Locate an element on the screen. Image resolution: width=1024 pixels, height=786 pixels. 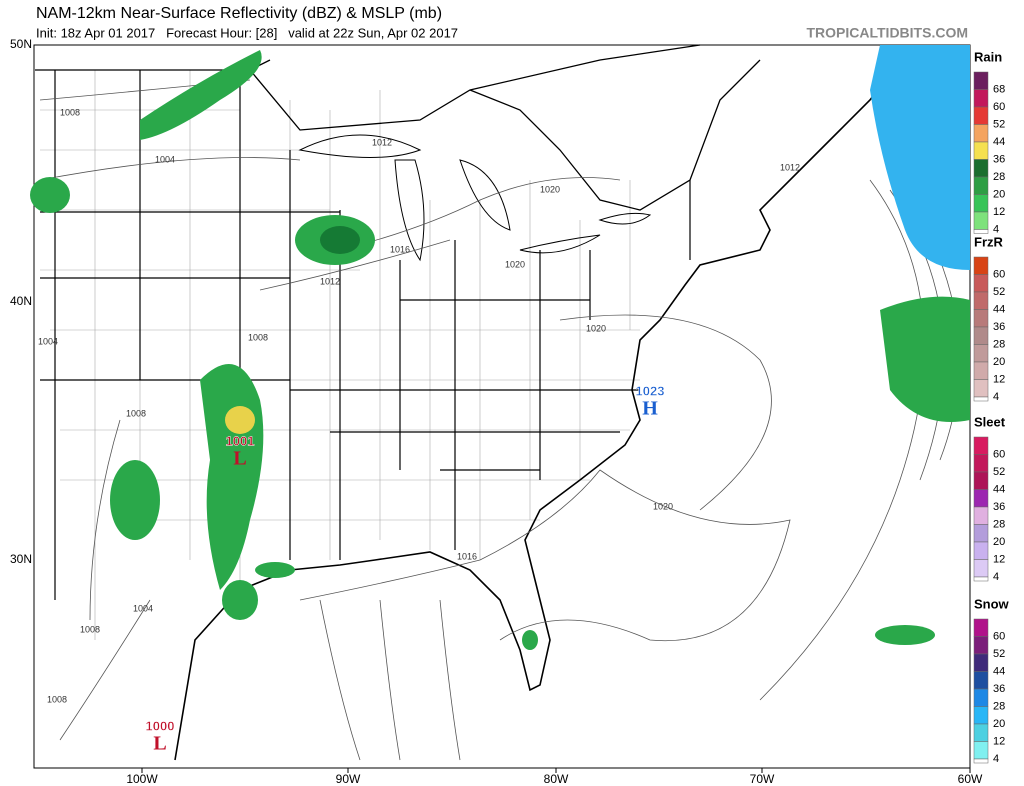
isobar-label: 1016 is located at coordinates (467, 556).